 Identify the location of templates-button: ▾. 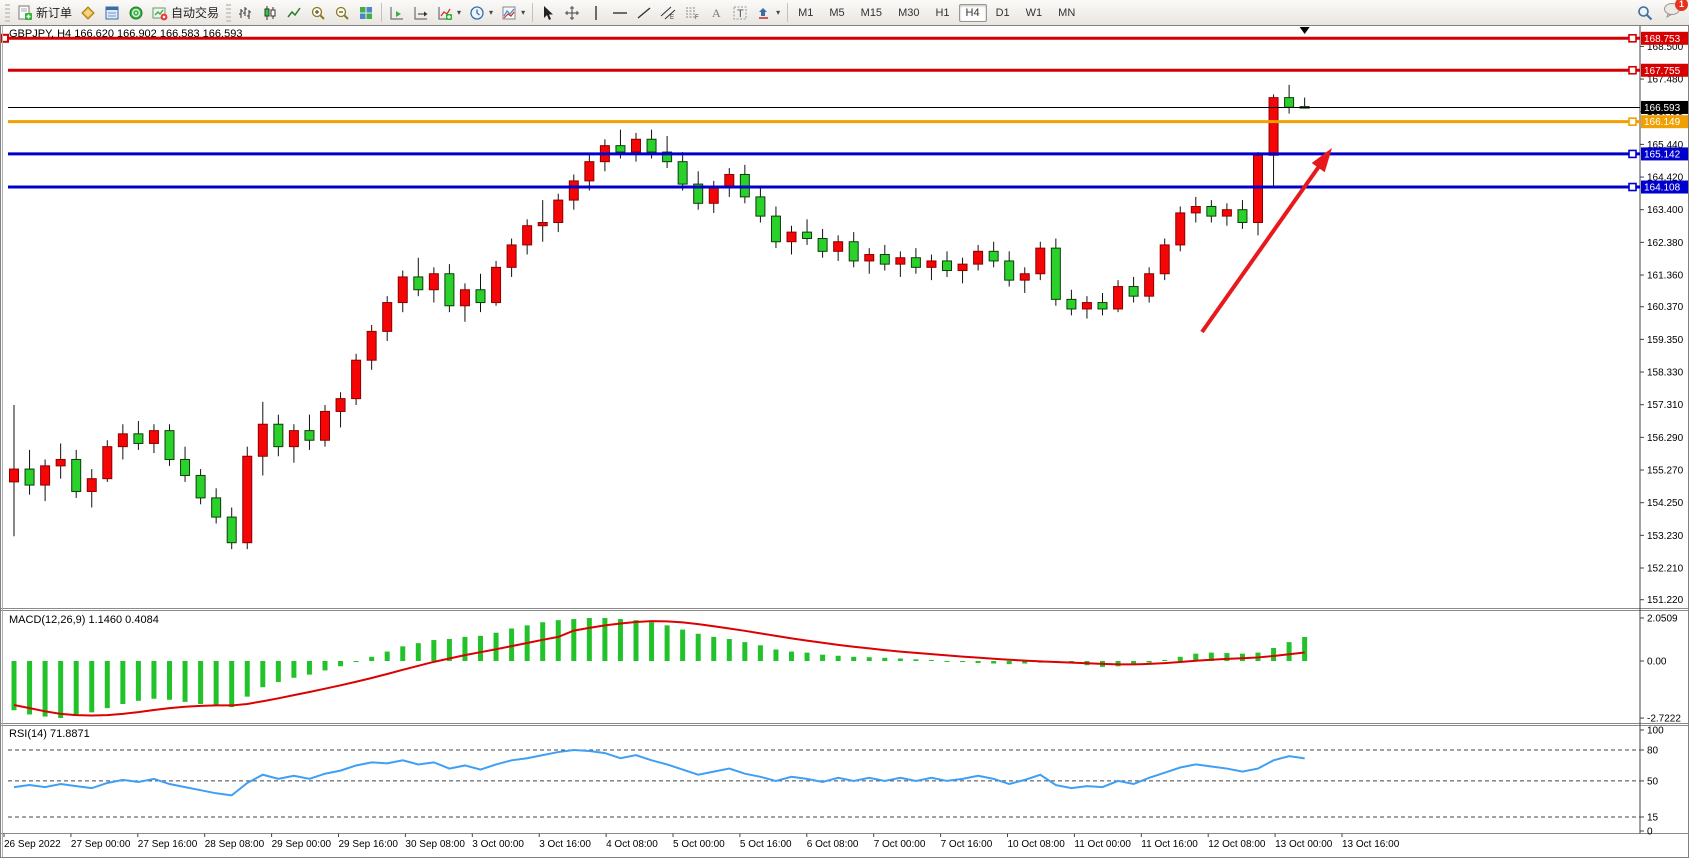
(513, 12).